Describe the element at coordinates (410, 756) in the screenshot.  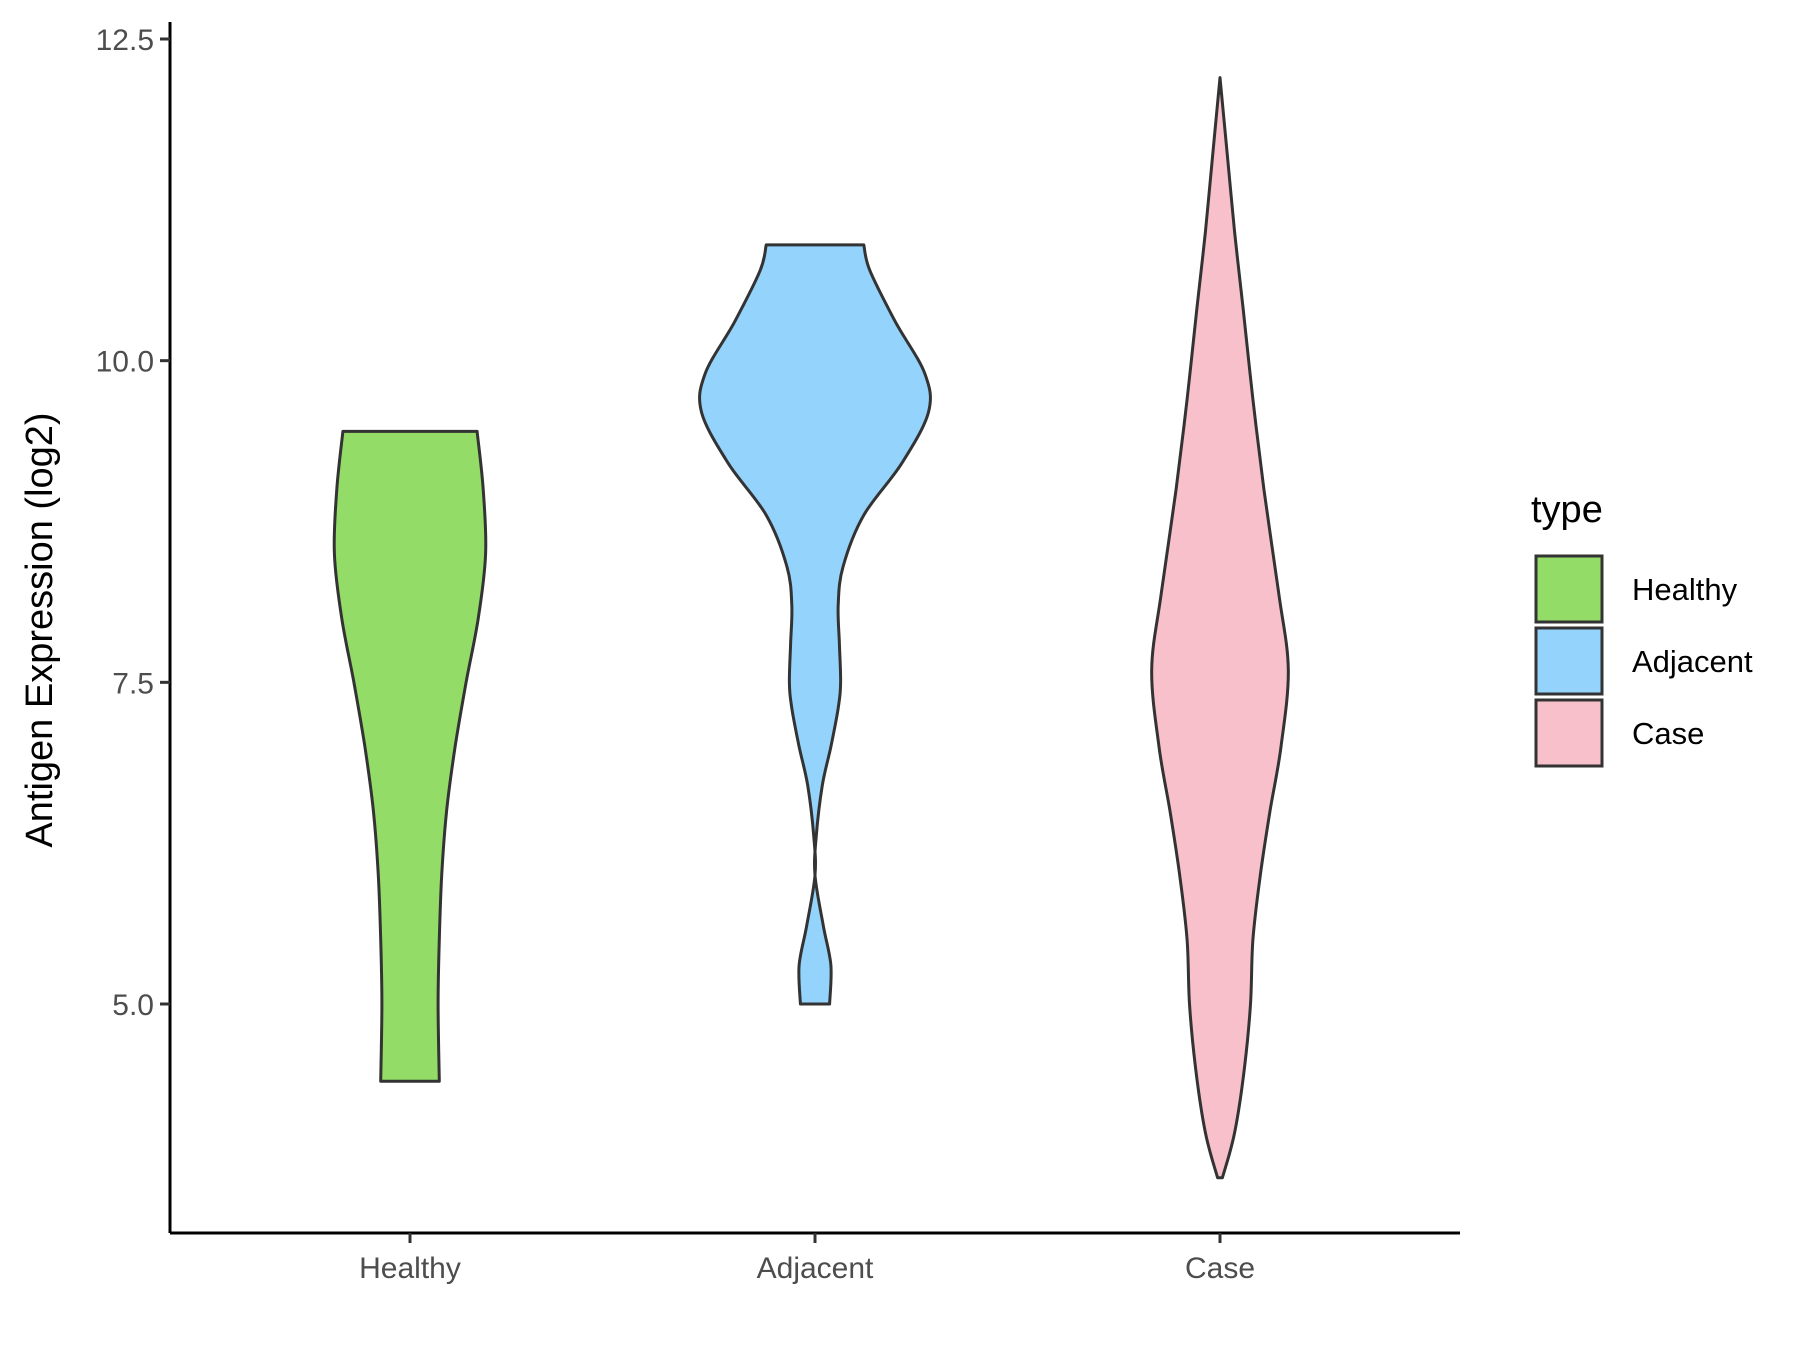
I see `violin-healthy` at that location.